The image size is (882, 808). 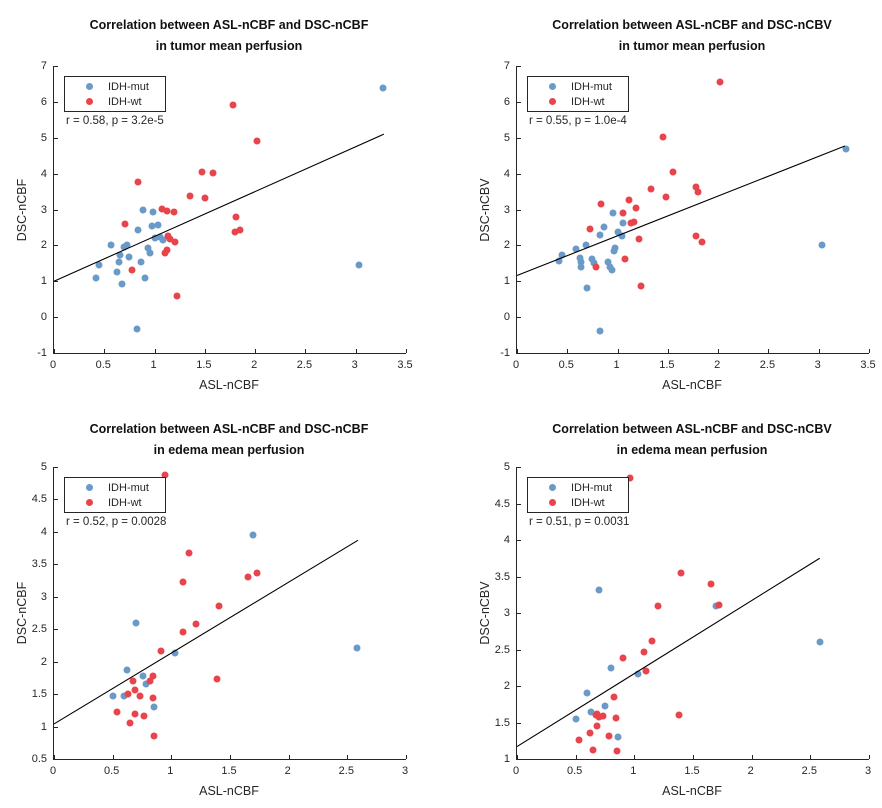 What do you see at coordinates (502, 722) in the screenshot?
I see `y-tick-label: 1.5` at bounding box center [502, 722].